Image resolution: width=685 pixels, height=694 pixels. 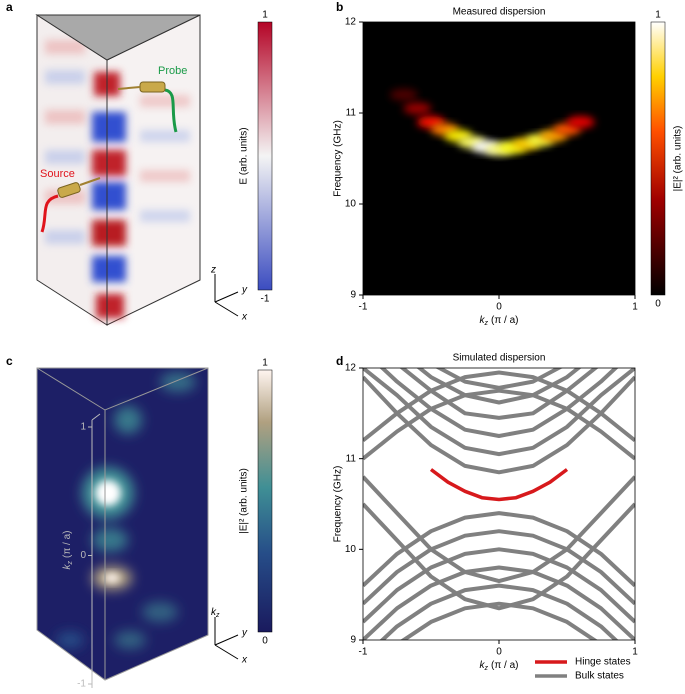 I want to click on chart-title: Simulated dispersion, so click(x=499, y=358).